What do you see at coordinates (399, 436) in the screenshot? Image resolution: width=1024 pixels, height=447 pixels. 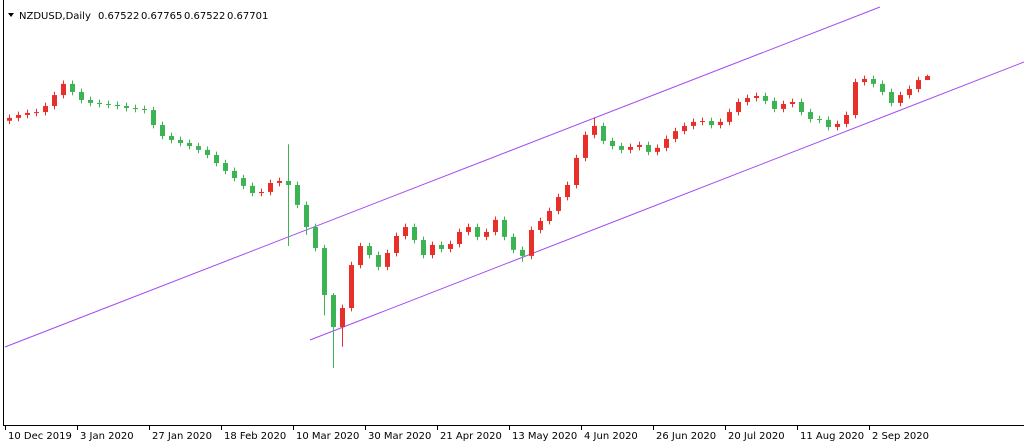 I see `x-tick-label: 30 Mar 2020` at bounding box center [399, 436].